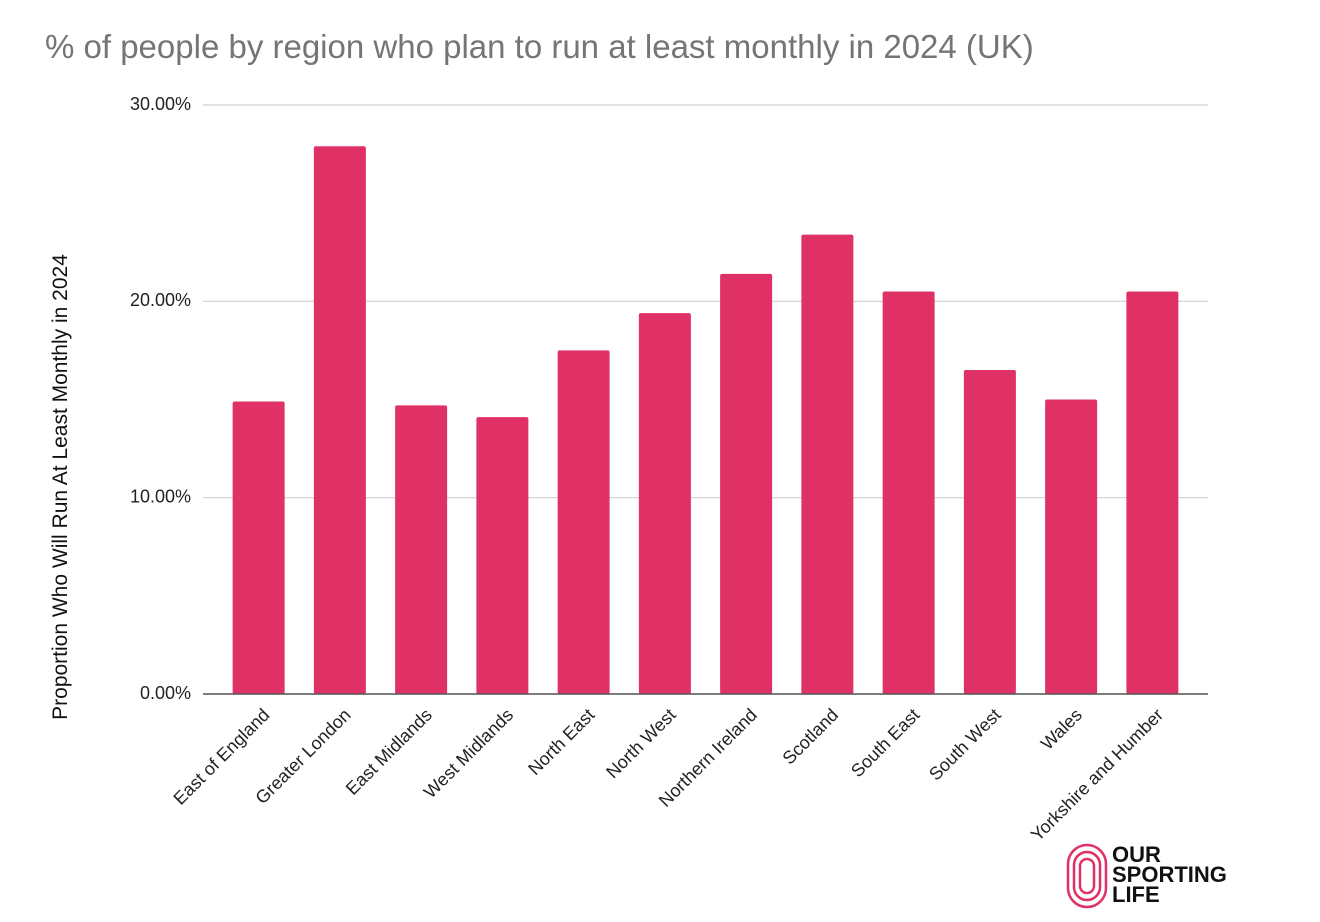  Describe the element at coordinates (1136, 894) in the screenshot. I see `logo-text: LIFE` at that location.